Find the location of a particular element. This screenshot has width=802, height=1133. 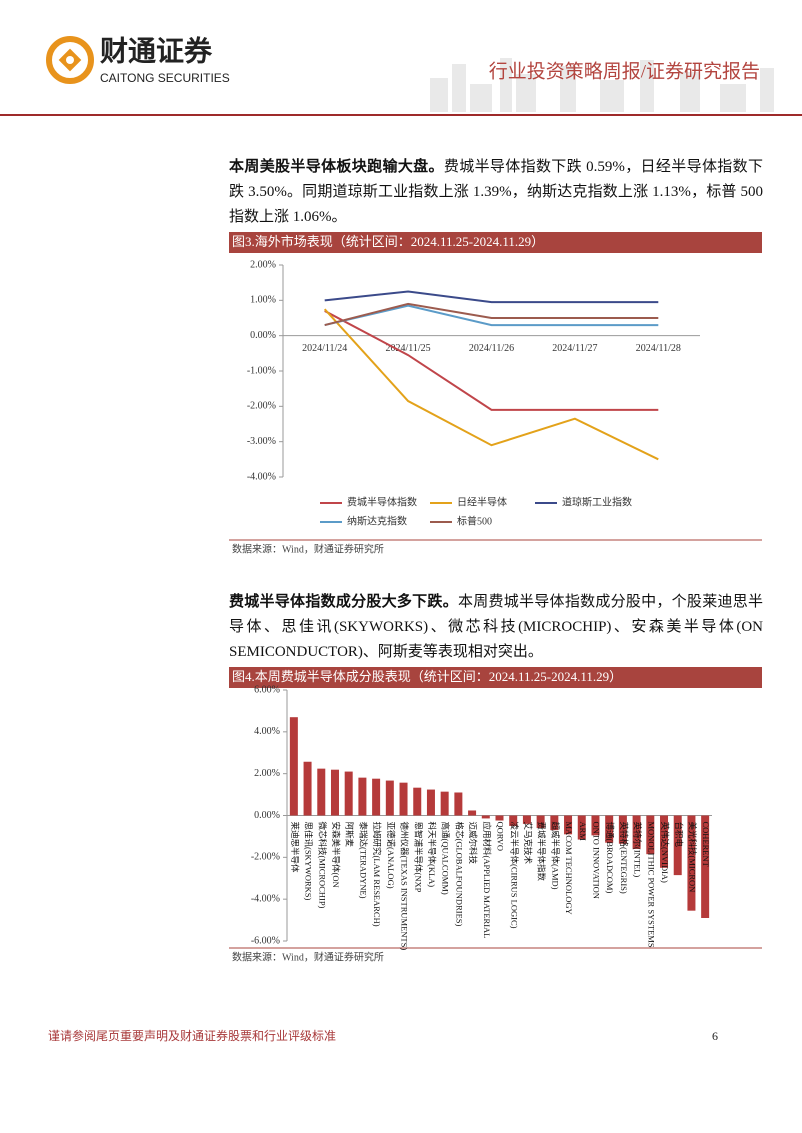

x-tick-label: MONOLITHIC POWER SYSTEMS is located at coordinates (651, 885).